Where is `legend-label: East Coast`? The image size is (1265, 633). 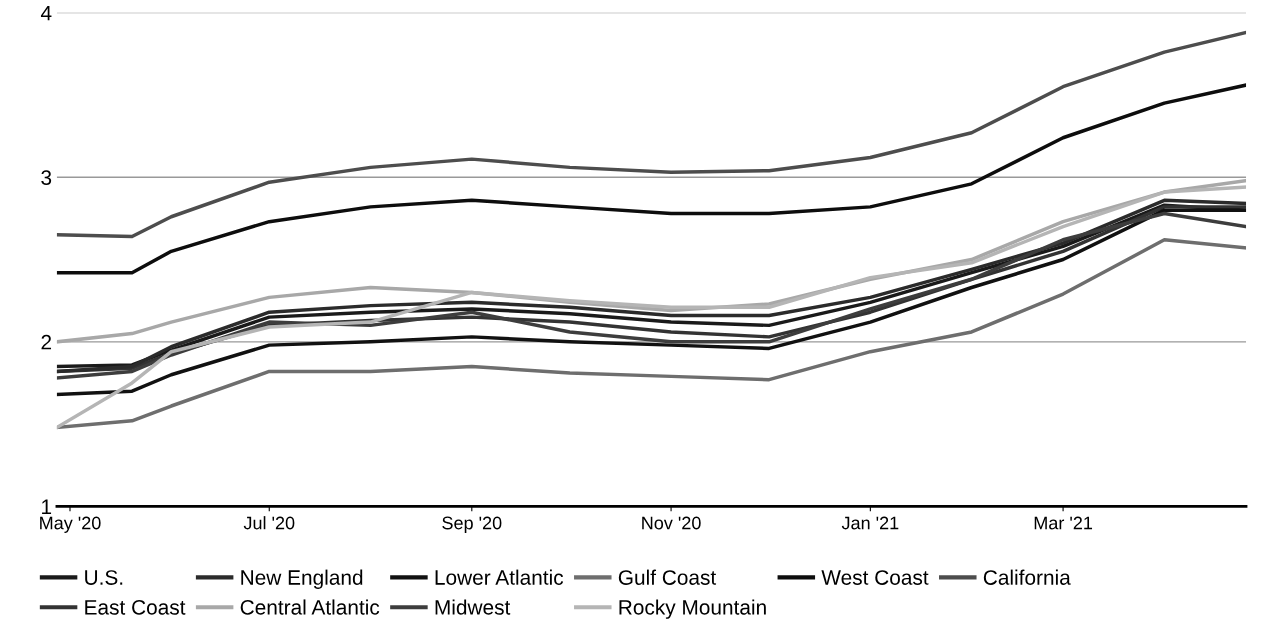 legend-label: East Coast is located at coordinates (135, 607).